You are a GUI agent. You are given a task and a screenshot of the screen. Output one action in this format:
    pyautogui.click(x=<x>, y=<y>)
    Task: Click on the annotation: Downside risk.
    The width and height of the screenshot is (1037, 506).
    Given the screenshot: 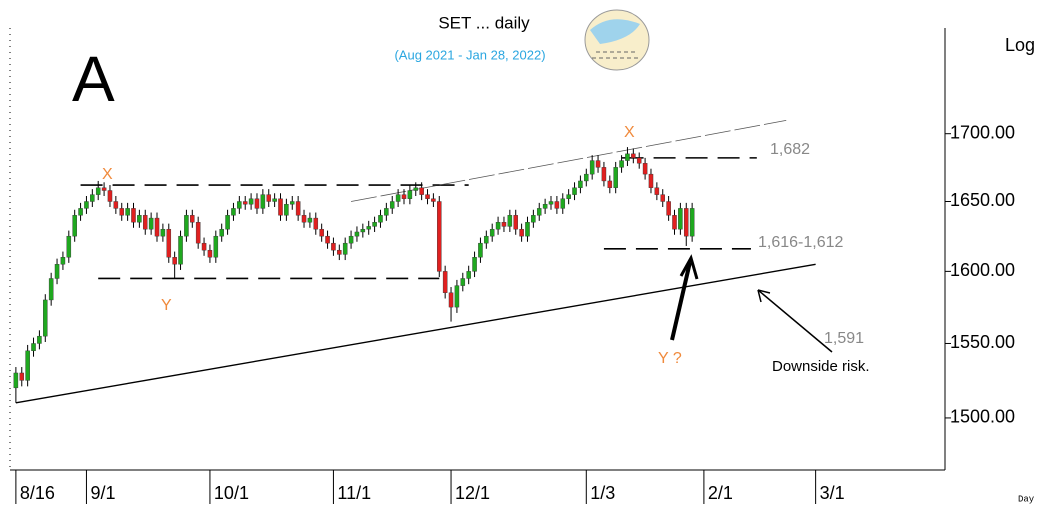 What is the action you would take?
    pyautogui.click(x=821, y=366)
    